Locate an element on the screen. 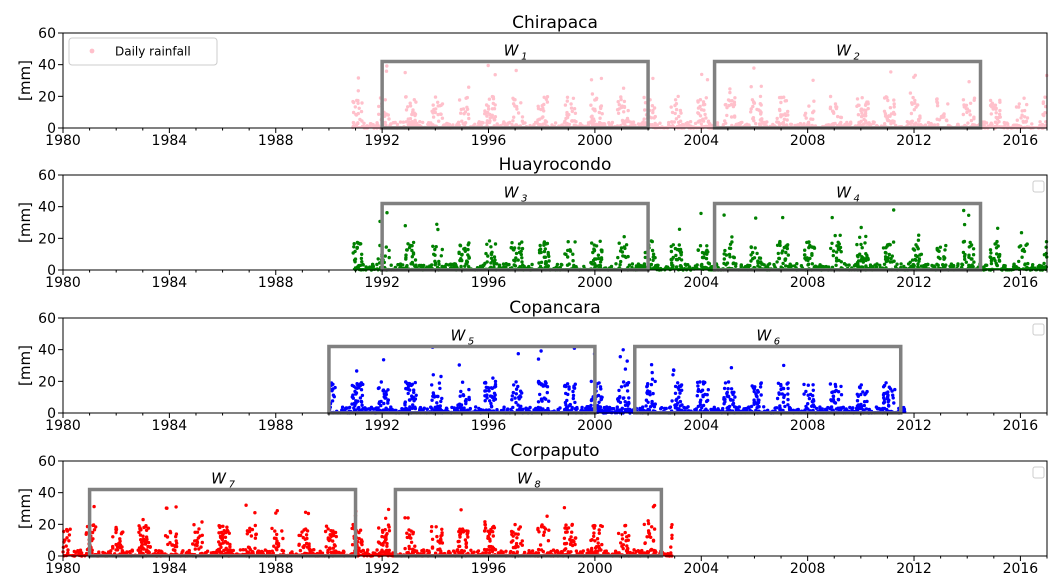 The width and height of the screenshot is (1062, 580). x-tick-label: 2008 is located at coordinates (808, 283).